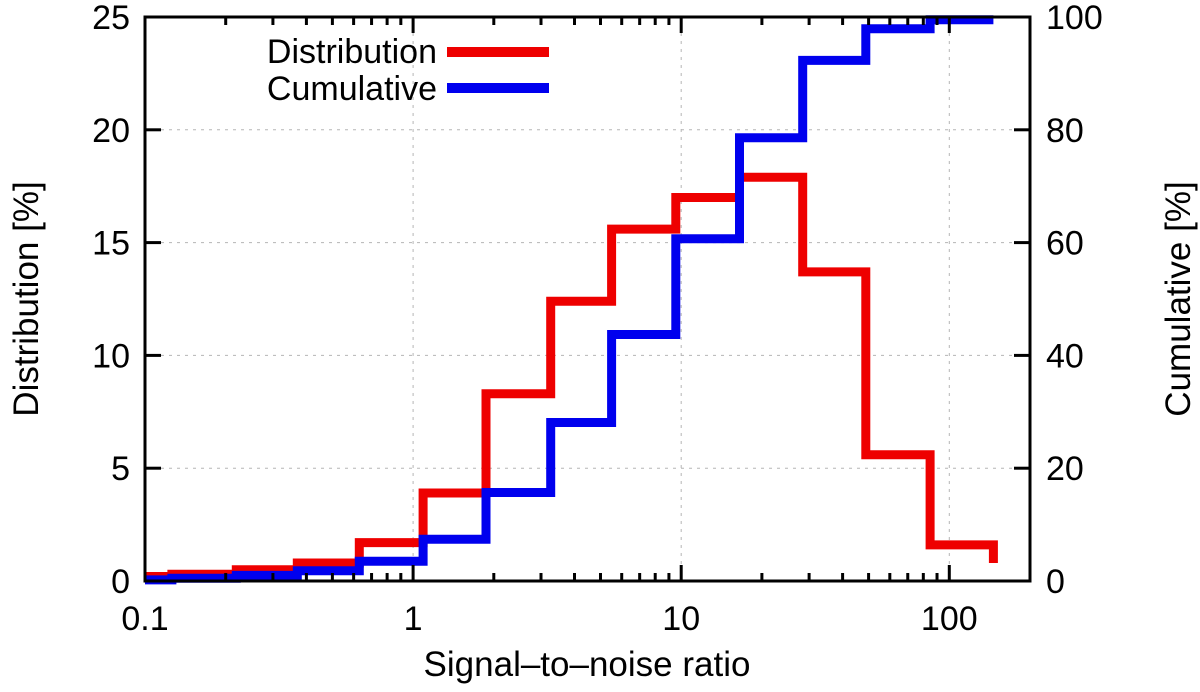  What do you see at coordinates (111, 18) in the screenshot?
I see `y-left-tick-label: 25` at bounding box center [111, 18].